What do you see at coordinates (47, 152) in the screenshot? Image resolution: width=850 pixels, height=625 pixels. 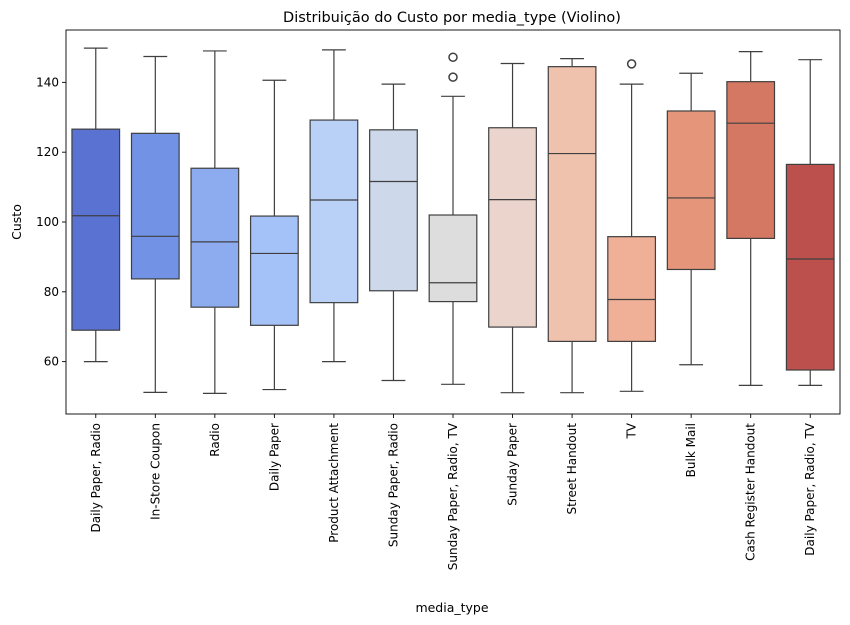 I see `y-tick-label: 120` at bounding box center [47, 152].